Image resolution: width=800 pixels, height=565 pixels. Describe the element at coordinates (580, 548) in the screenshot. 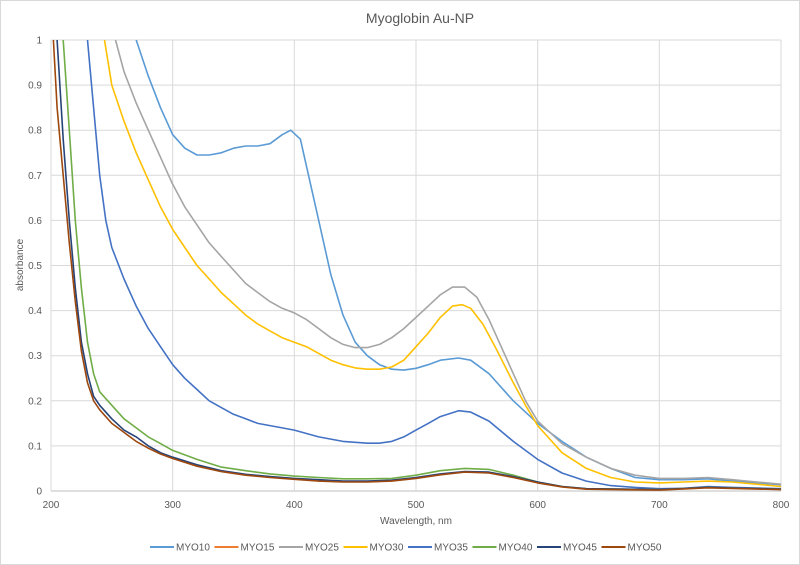

I see `legend-label: MYO45` at that location.